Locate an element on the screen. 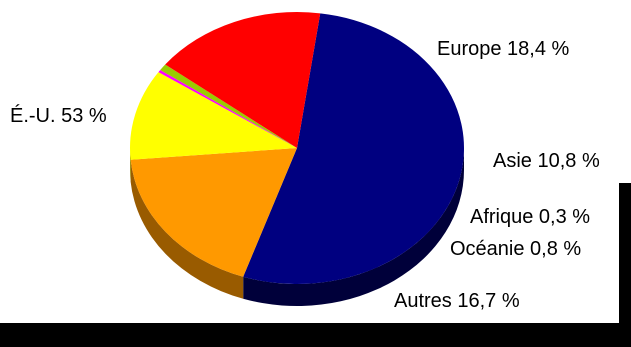 The image size is (631, 347). slice-label-others: Autres 16,7 % is located at coordinates (457, 301).